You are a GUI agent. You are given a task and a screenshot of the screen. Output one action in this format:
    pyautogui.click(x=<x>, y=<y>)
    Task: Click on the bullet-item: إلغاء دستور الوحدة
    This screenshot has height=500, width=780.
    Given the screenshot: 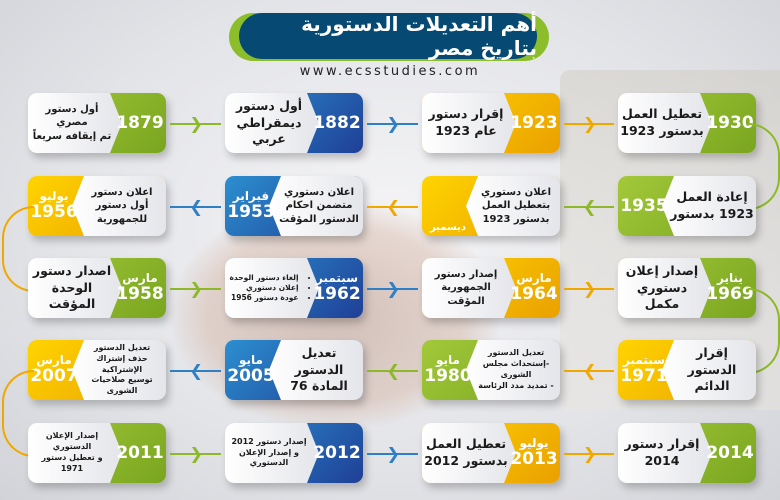 What is the action you would take?
    pyautogui.click(x=263, y=278)
    